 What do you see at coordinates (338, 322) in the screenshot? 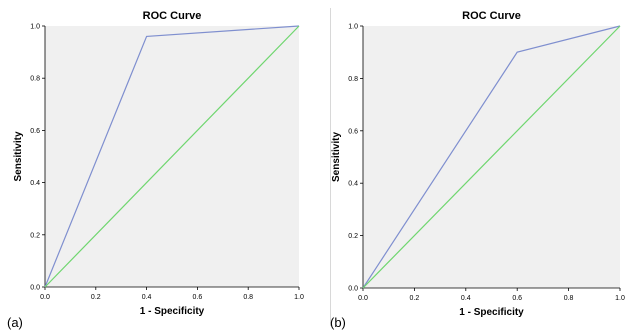
I see `panel-label: (b)` at bounding box center [338, 322].